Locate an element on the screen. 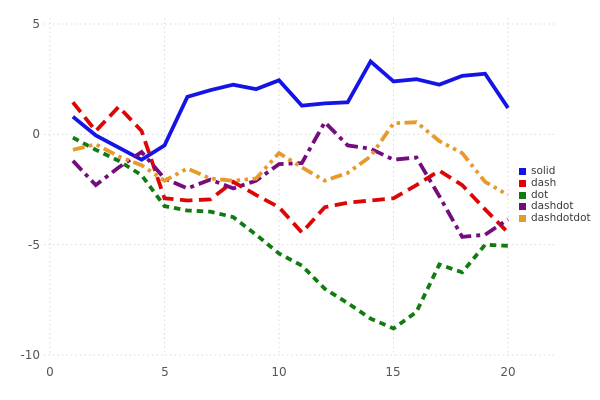  y-tick-label--10: -10 is located at coordinates (30, 355).